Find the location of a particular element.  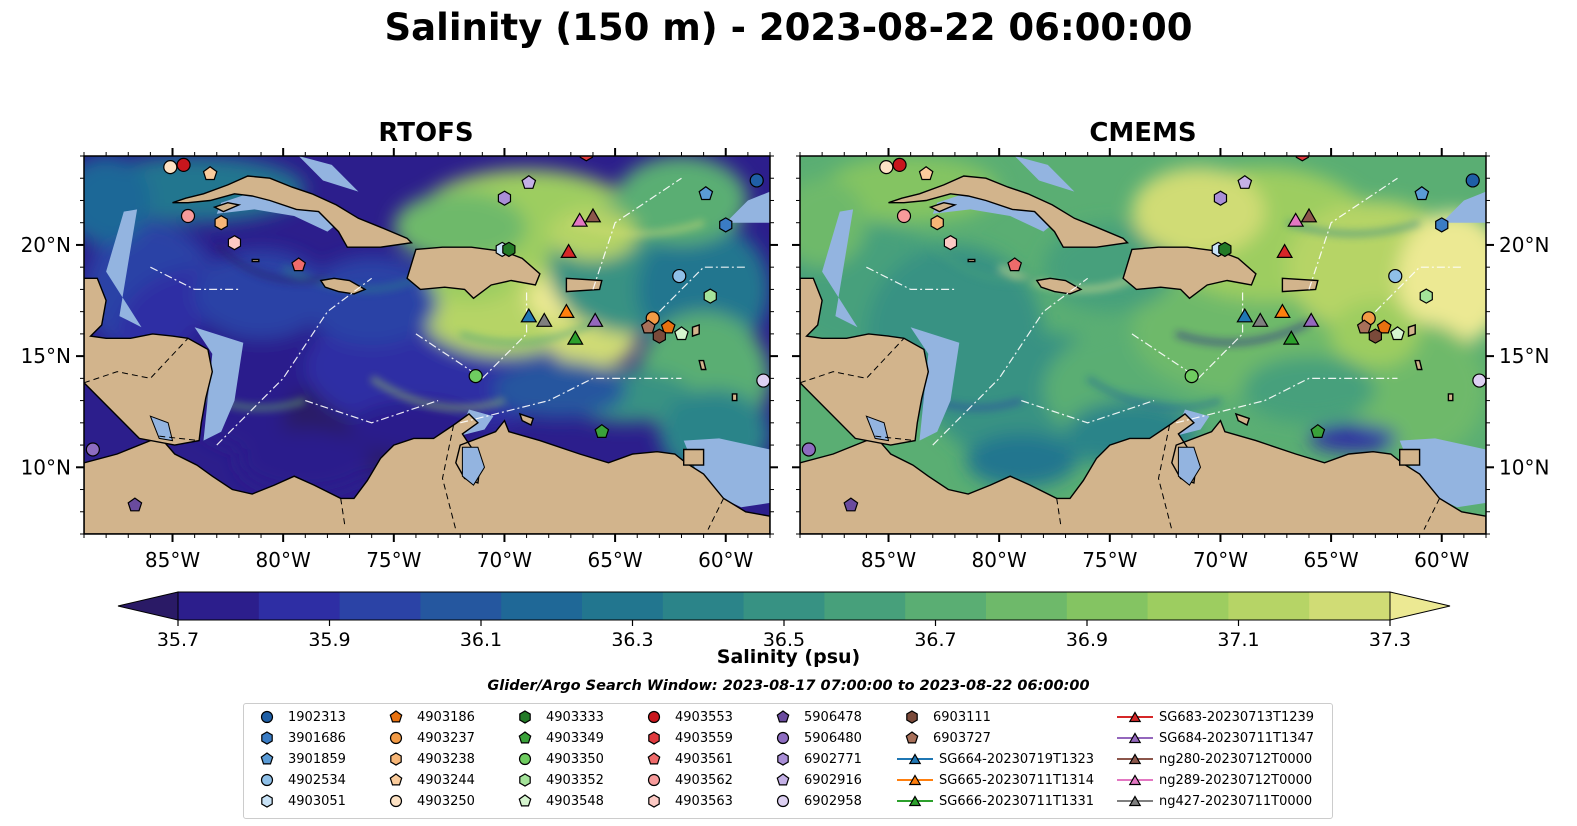

legend-entry: 4902534 is located at coordinates (299, 780).